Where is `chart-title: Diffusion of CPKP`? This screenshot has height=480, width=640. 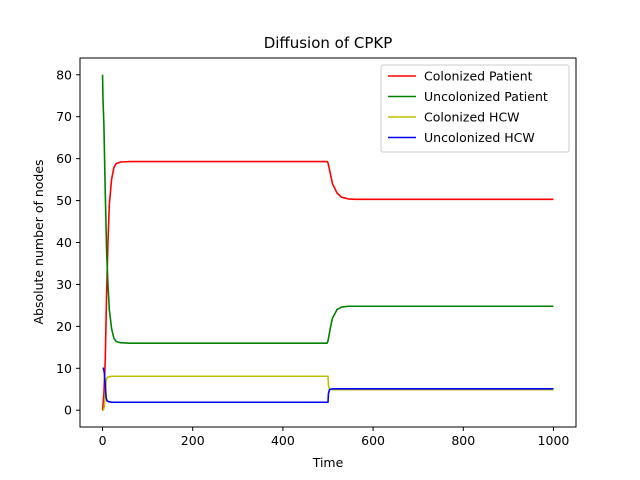 chart-title: Diffusion of CPKP is located at coordinates (328, 43).